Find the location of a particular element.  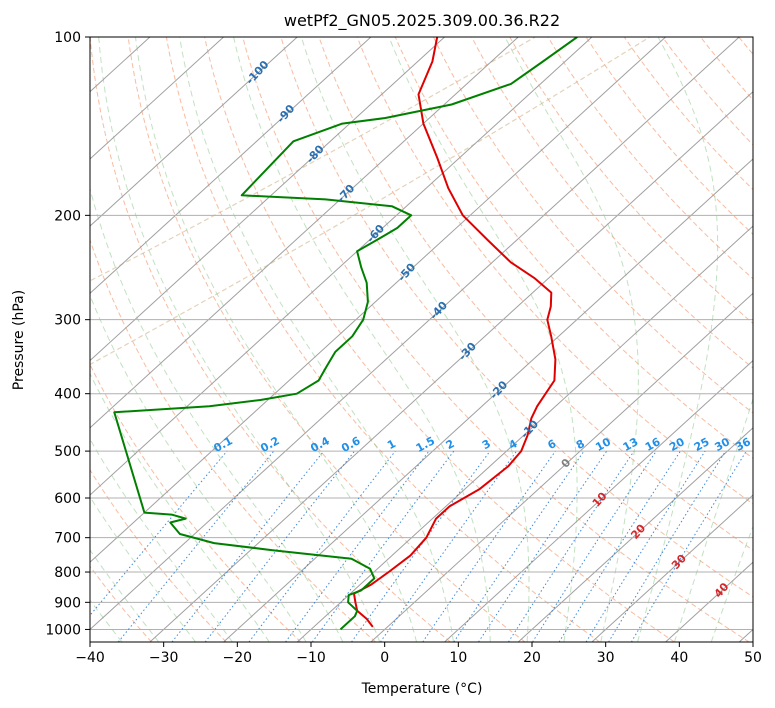

y-tick-label: 200 is located at coordinates (67, 216).